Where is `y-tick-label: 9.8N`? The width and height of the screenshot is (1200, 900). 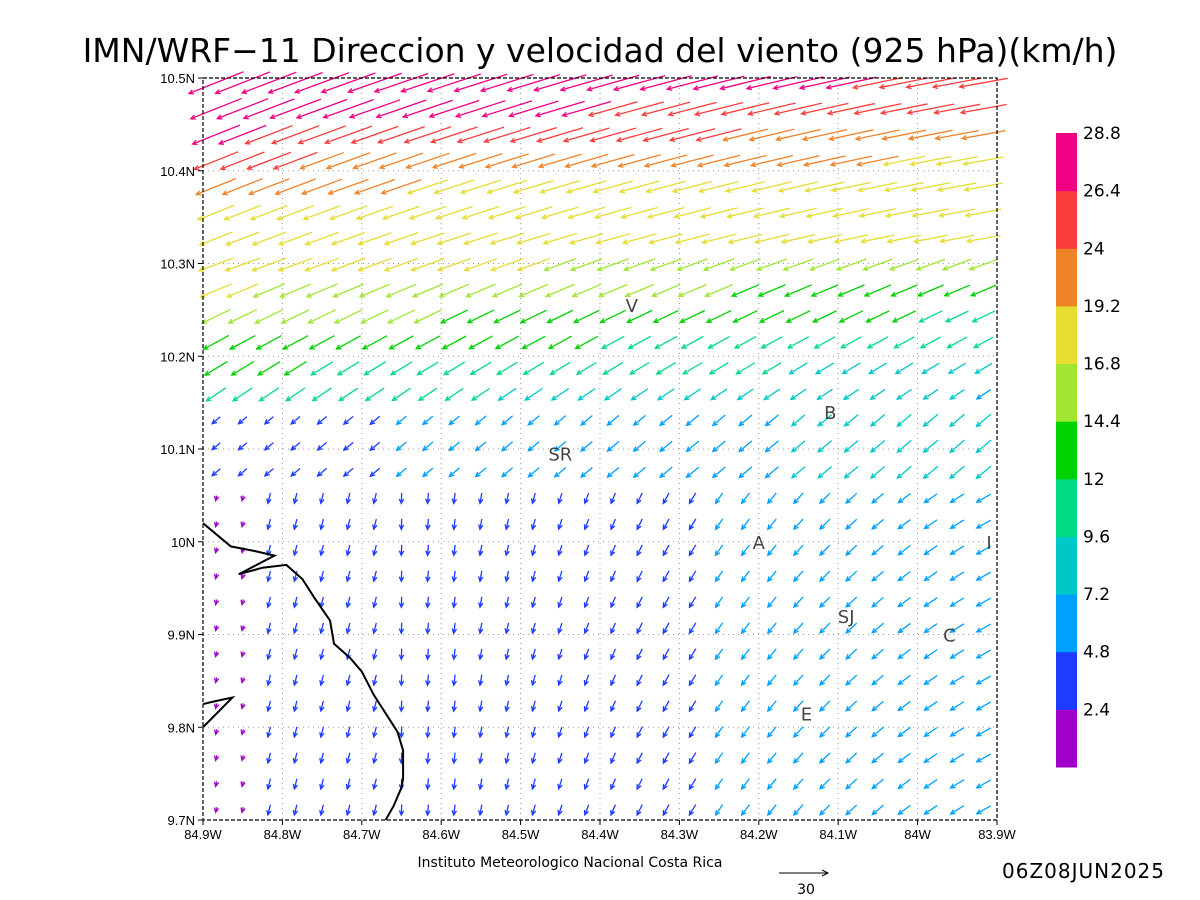
y-tick-label: 9.8N is located at coordinates (181, 727).